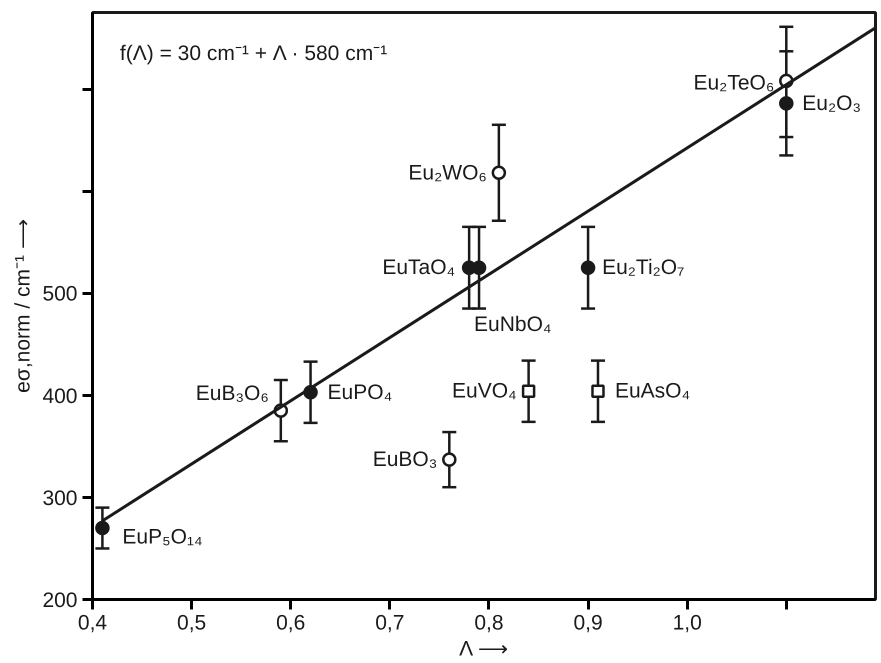 This screenshot has height=663, width=881. What do you see at coordinates (60, 498) in the screenshot?
I see `y-tick-label: 300` at bounding box center [60, 498].